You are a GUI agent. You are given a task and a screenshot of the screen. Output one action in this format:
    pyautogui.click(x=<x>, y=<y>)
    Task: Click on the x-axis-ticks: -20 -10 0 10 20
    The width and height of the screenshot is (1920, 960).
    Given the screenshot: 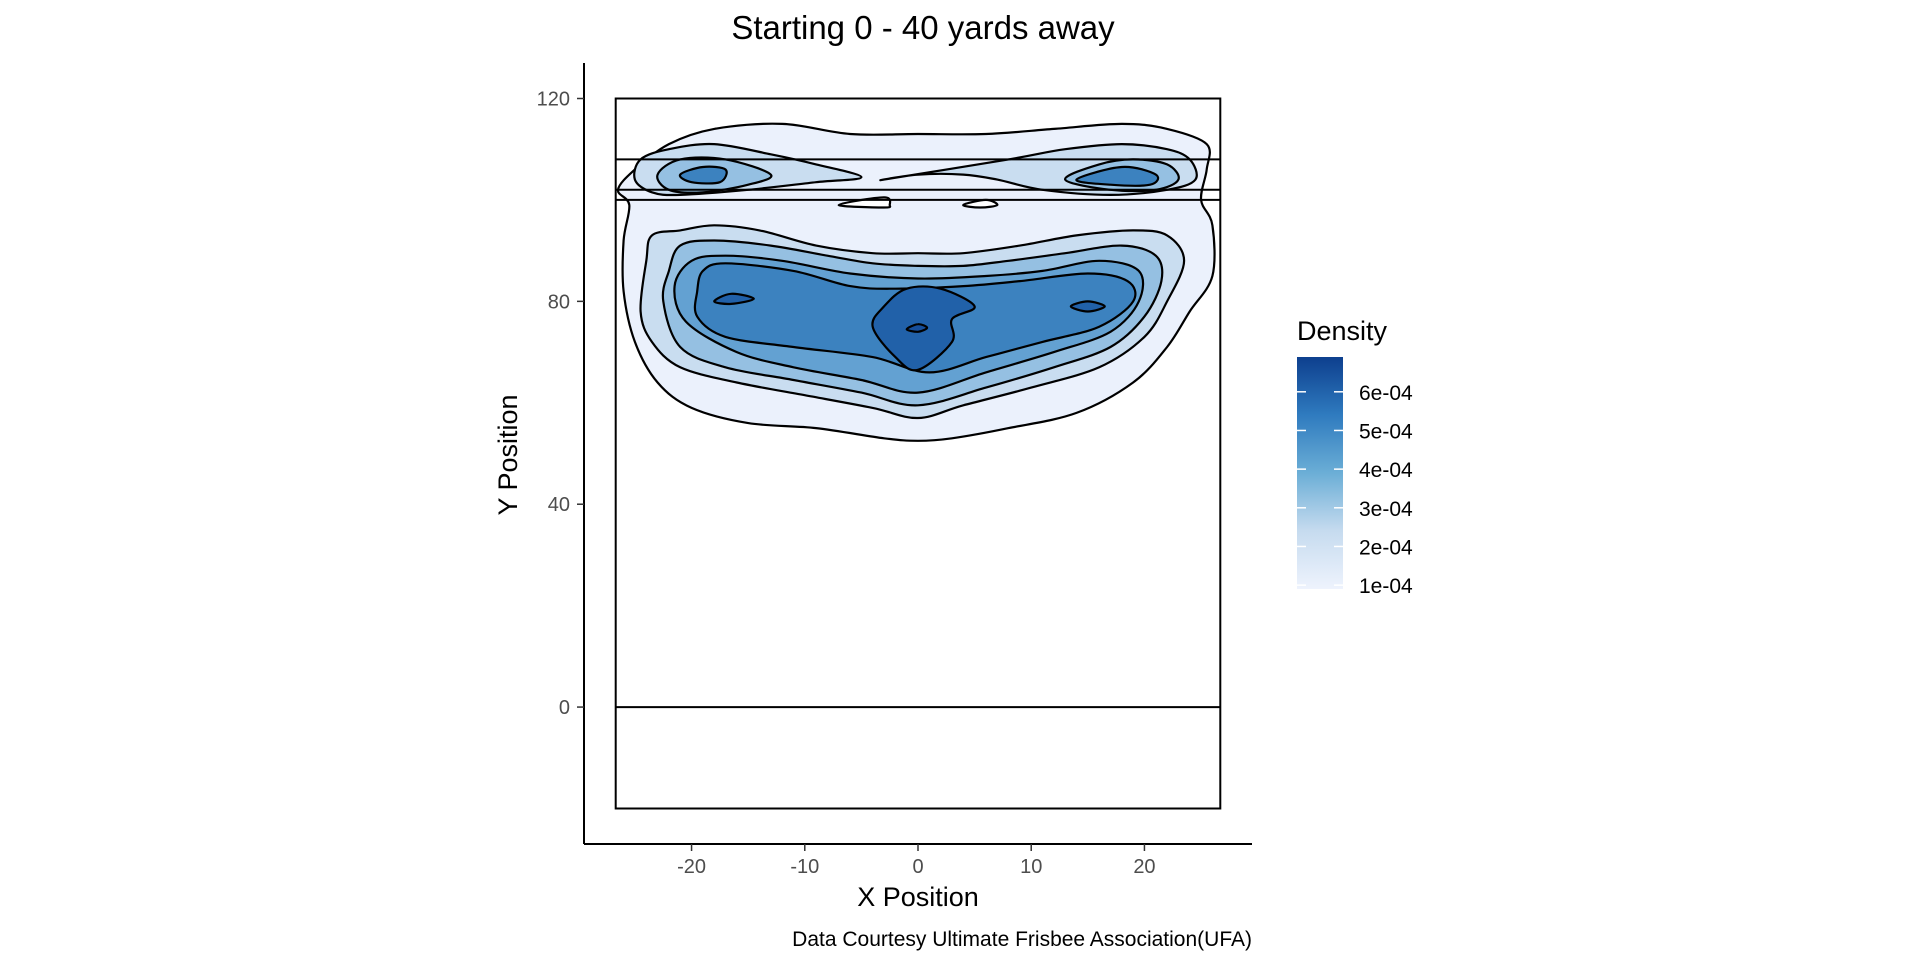 What is the action you would take?
    pyautogui.click(x=916, y=861)
    